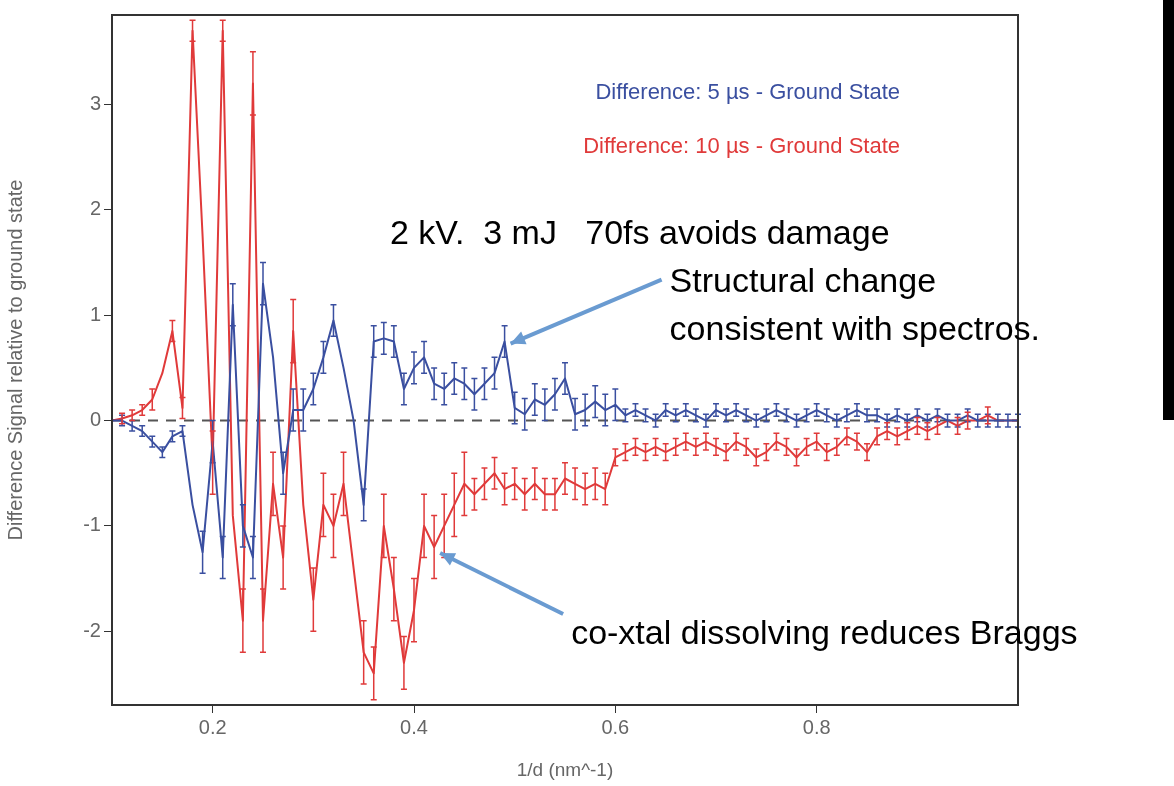 Image resolution: width=1174 pixels, height=786 pixels. What do you see at coordinates (212, 726) in the screenshot?
I see `x-tick-label: 0.2` at bounding box center [212, 726].